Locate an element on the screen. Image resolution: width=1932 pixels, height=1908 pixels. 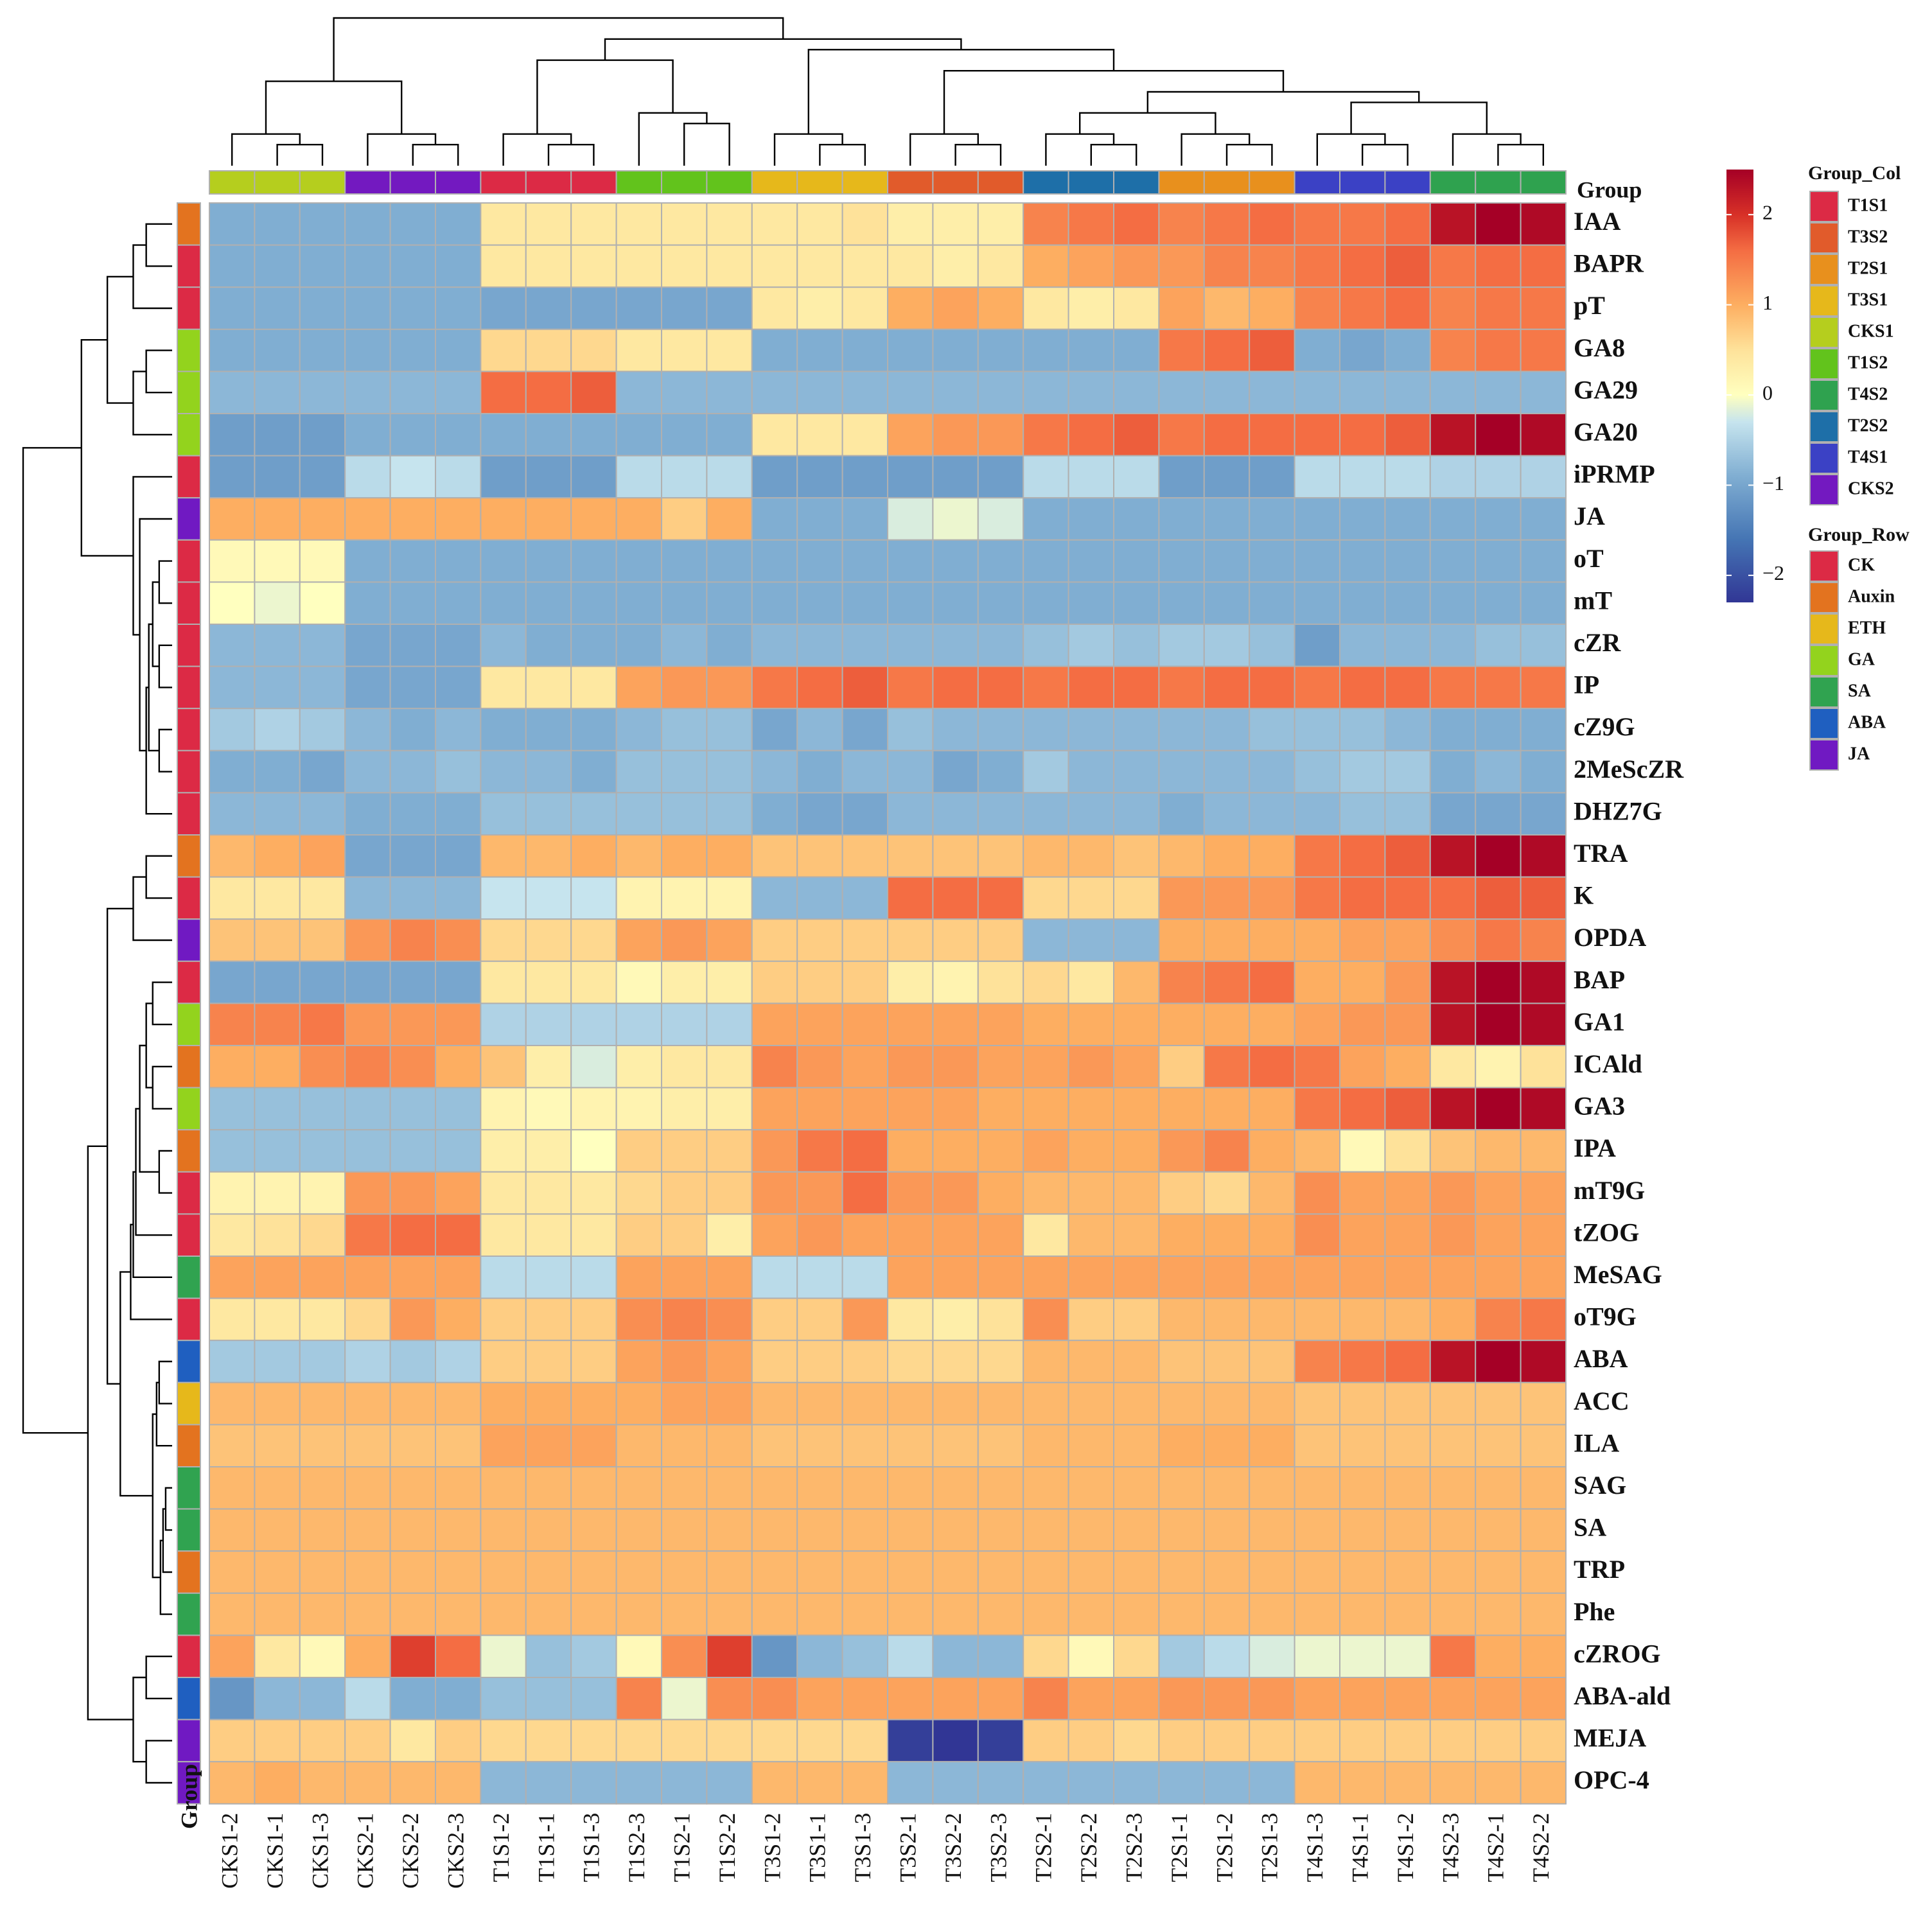
row-label: oT9G is located at coordinates (1605, 1316).